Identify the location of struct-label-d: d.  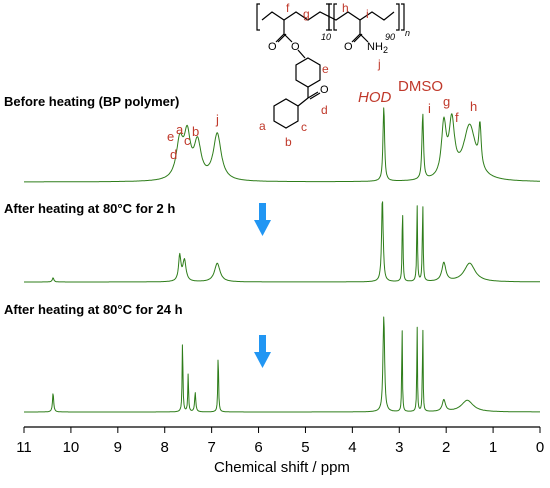
(324, 110).